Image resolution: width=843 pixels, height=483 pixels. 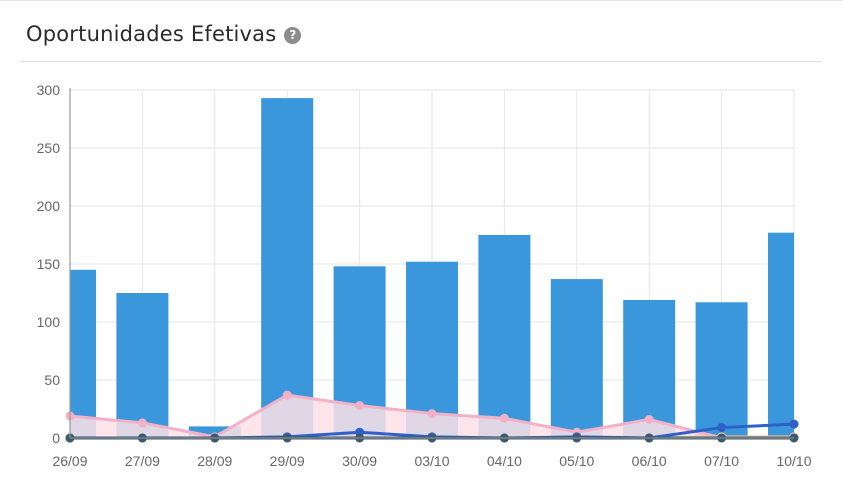 I want to click on x-tick-label: 10/10, so click(x=793, y=461).